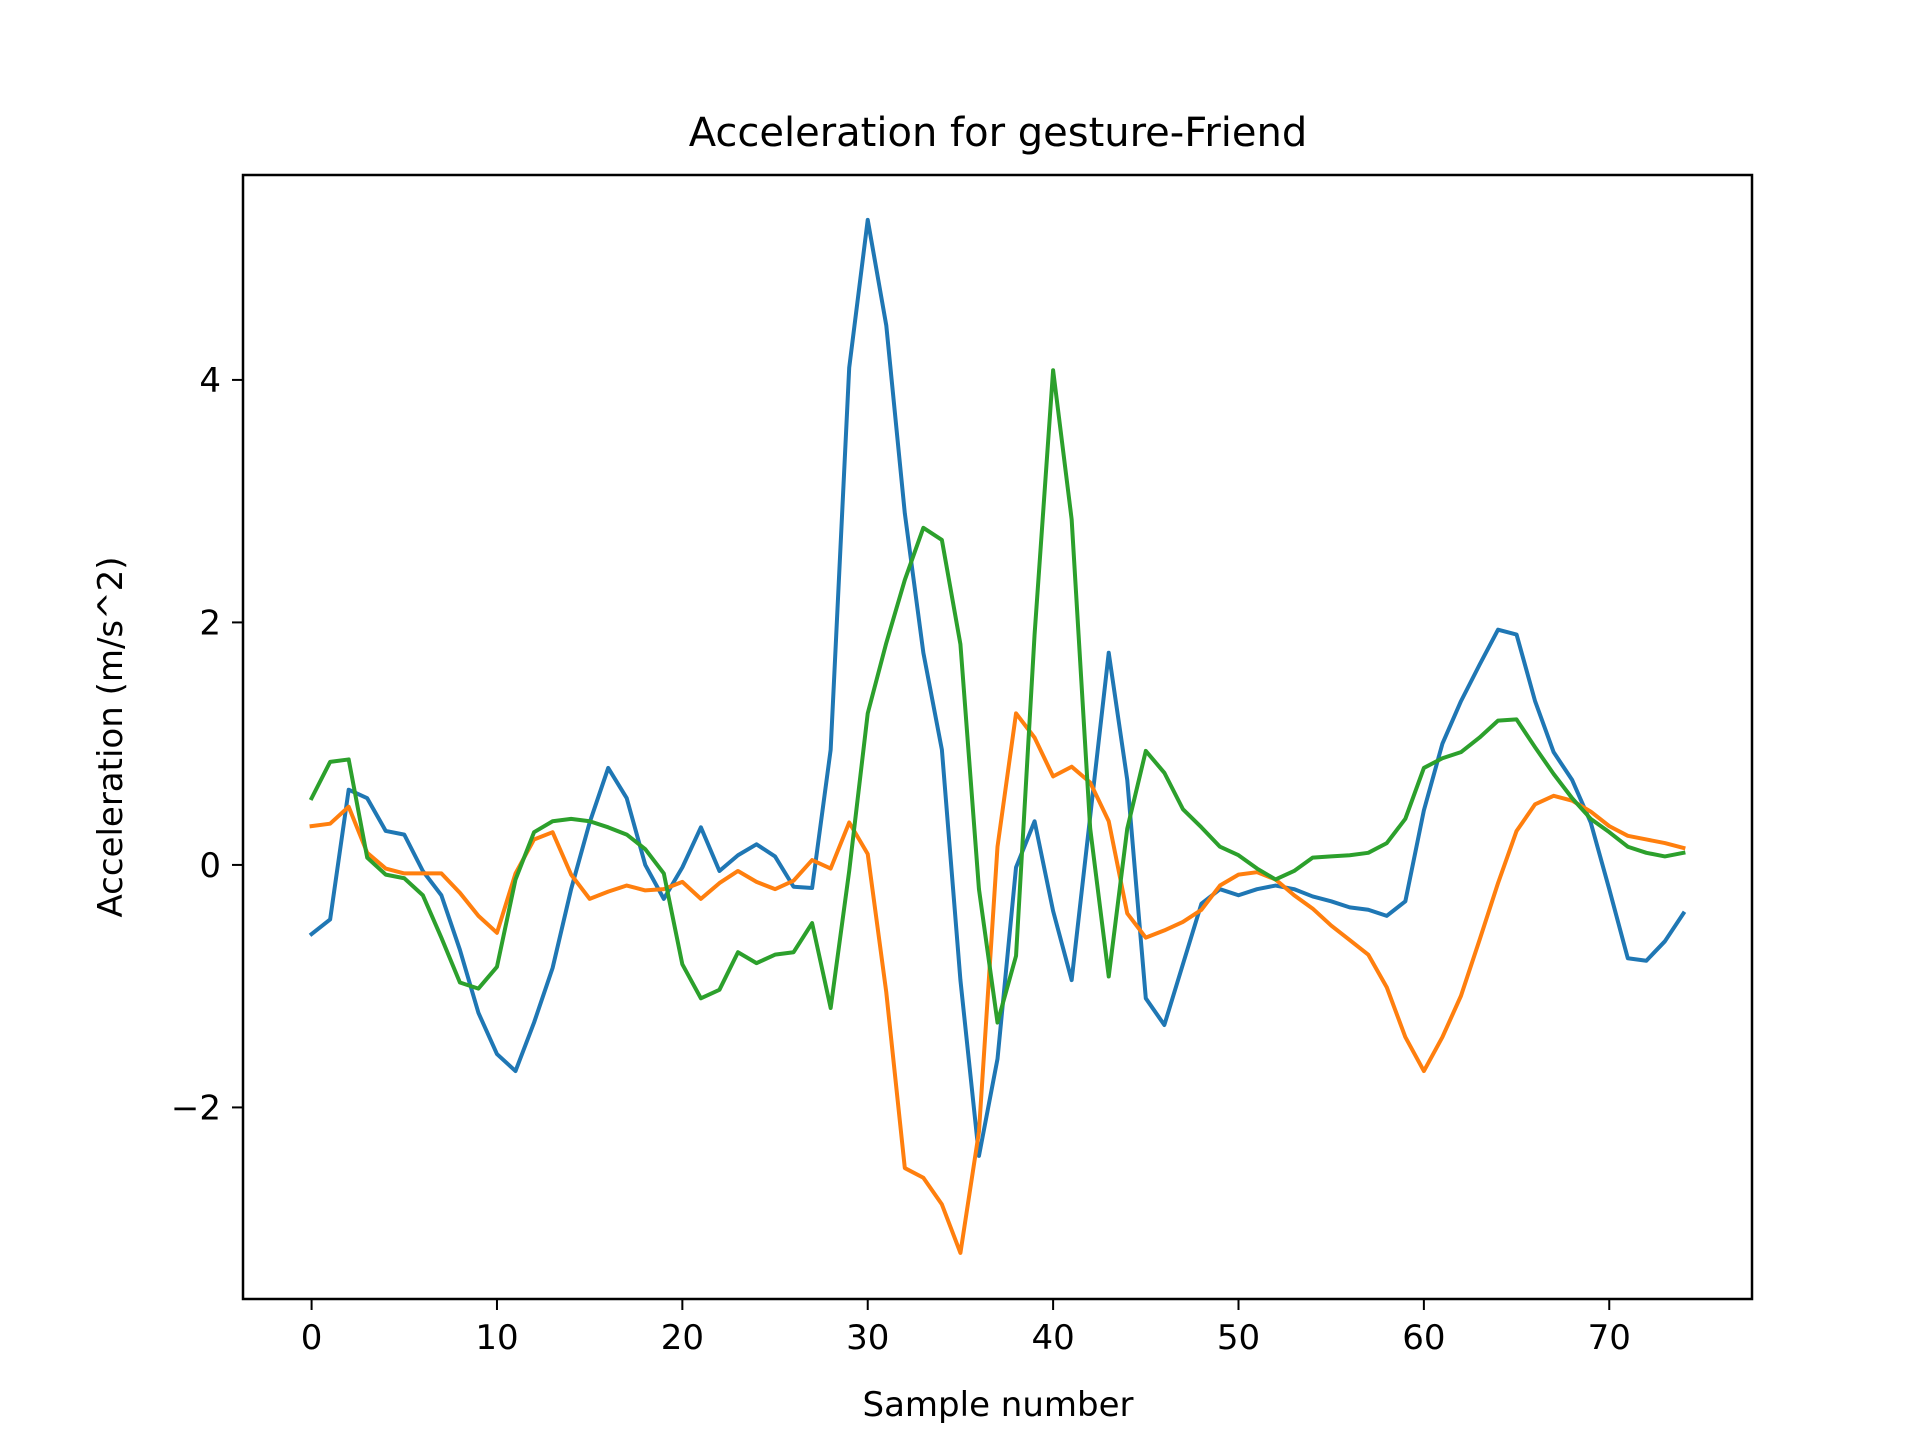 The image size is (1920, 1440). What do you see at coordinates (1423, 1338) in the screenshot?
I see `x-tick-label: 60` at bounding box center [1423, 1338].